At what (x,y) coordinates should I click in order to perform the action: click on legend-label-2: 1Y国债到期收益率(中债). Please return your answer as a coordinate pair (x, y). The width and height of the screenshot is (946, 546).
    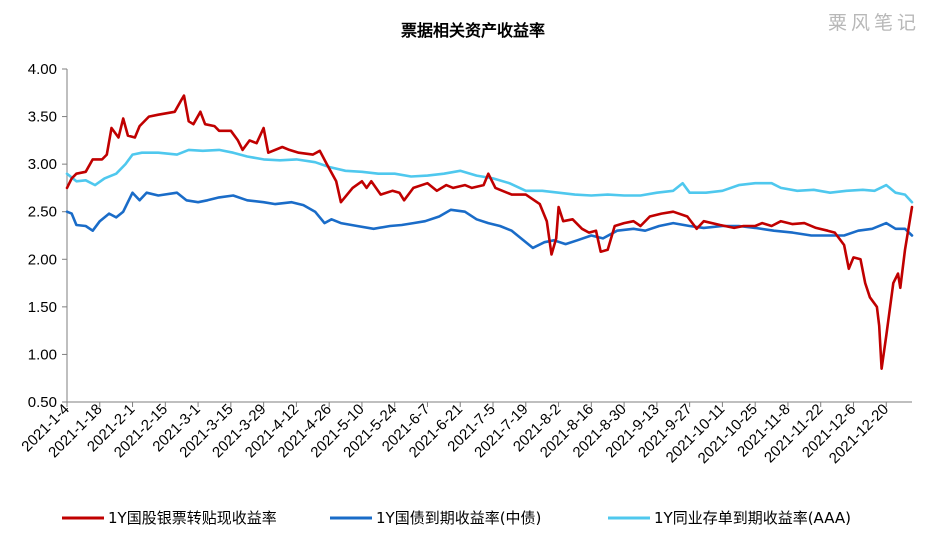
    Looking at the image, I should click on (458, 518).